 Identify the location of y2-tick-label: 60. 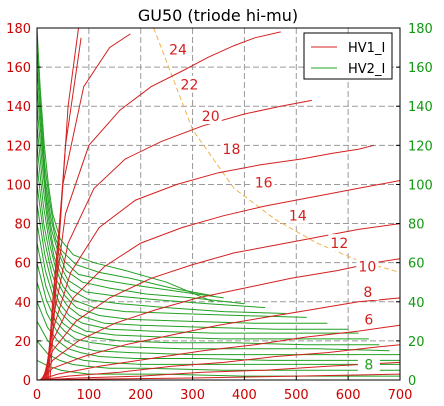
(416, 264).